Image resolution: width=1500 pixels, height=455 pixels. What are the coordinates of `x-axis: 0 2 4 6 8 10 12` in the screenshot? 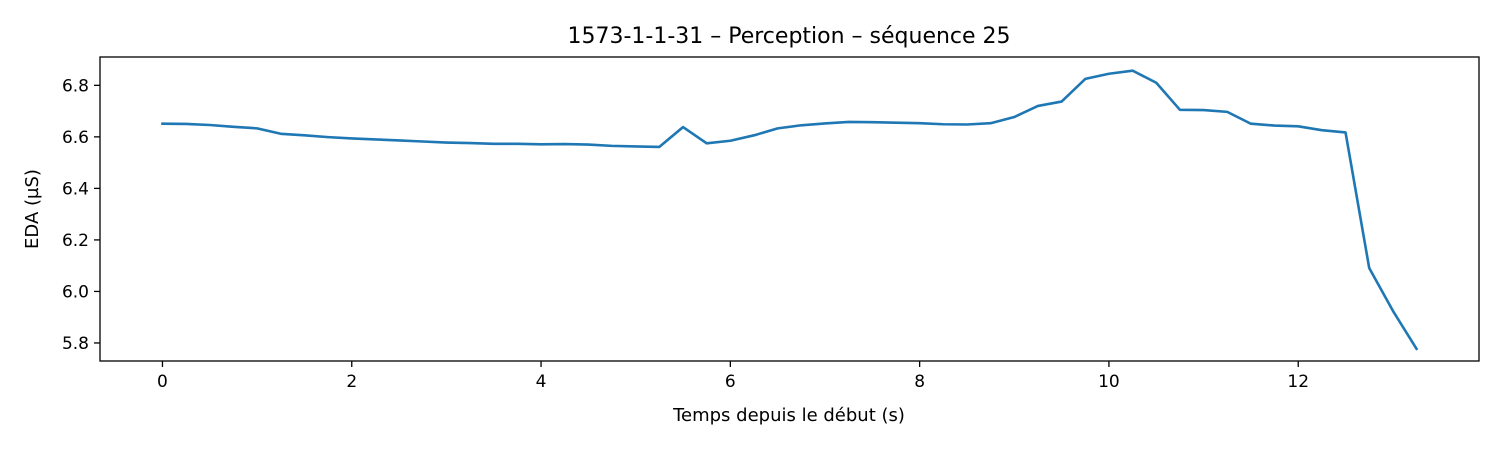 It's located at (733, 376).